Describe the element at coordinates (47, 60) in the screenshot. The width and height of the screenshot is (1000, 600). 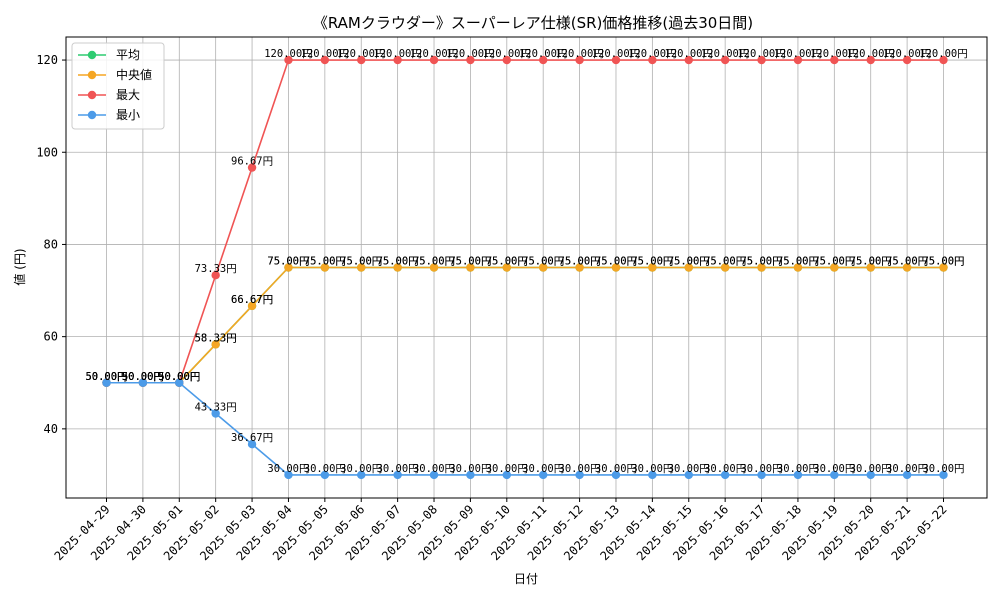
I see `y-tick-label: 120` at that location.